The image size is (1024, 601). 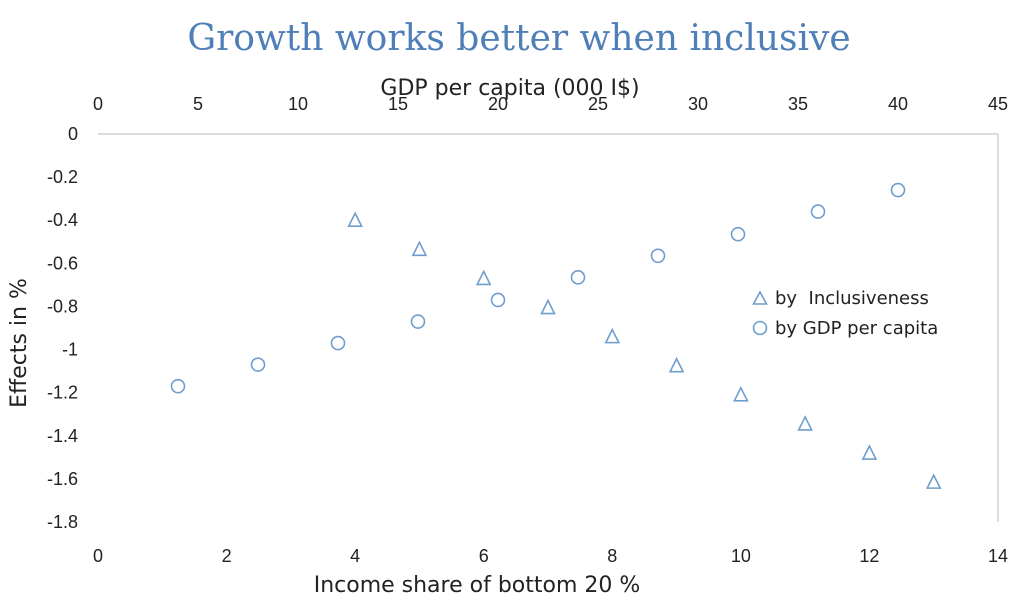 What do you see at coordinates (62, 263) in the screenshot?
I see `y-tick-label: -0.6` at bounding box center [62, 263].